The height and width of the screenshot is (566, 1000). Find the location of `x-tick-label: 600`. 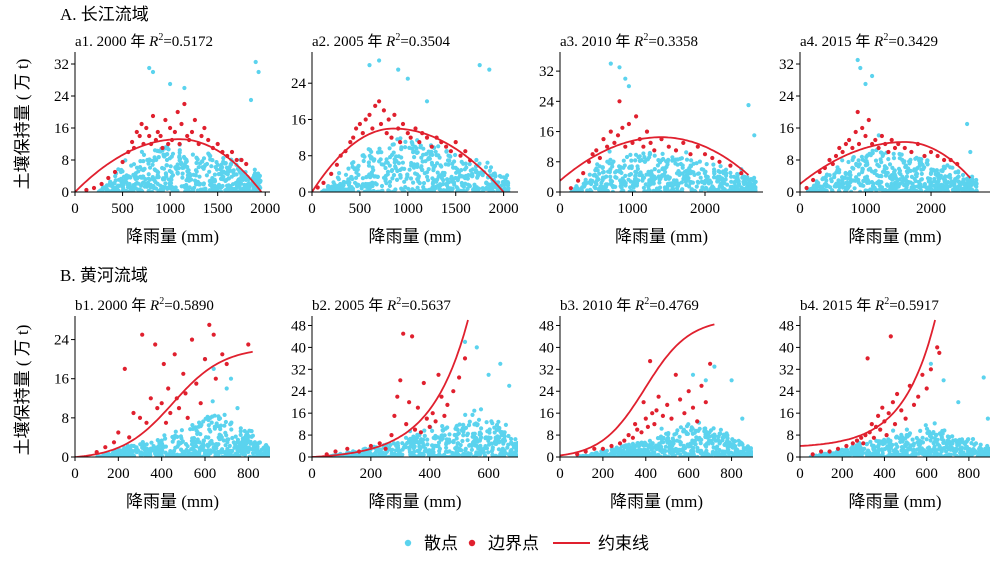

x-tick-label: 600 is located at coordinates (205, 474).